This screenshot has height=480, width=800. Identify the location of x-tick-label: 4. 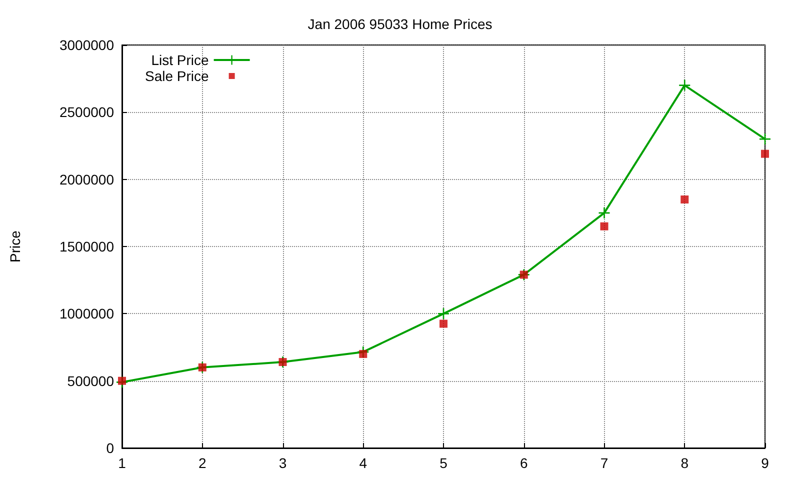
(363, 463).